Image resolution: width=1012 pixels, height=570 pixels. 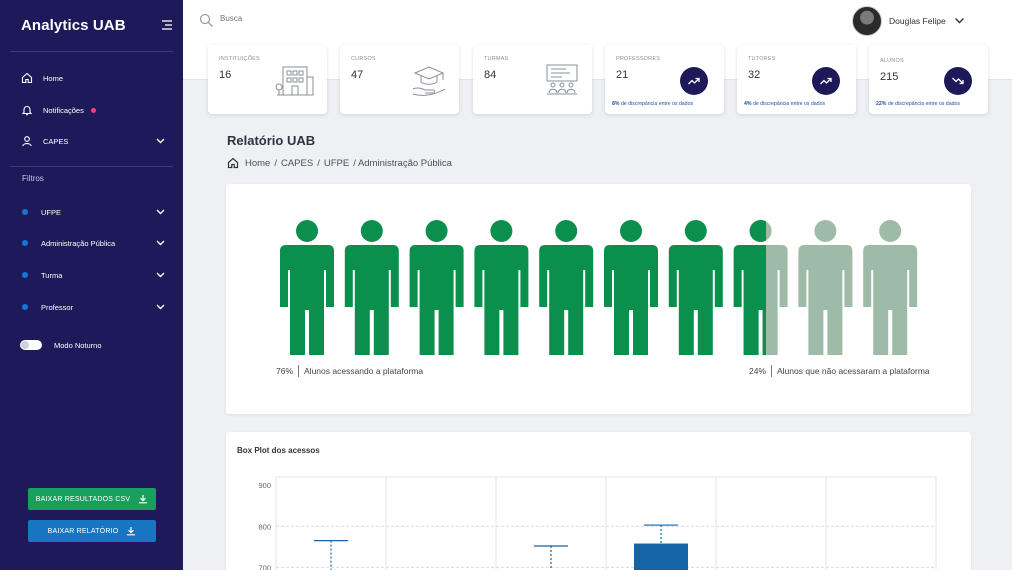 I want to click on dark-mode-toggle, so click(x=31, y=345).